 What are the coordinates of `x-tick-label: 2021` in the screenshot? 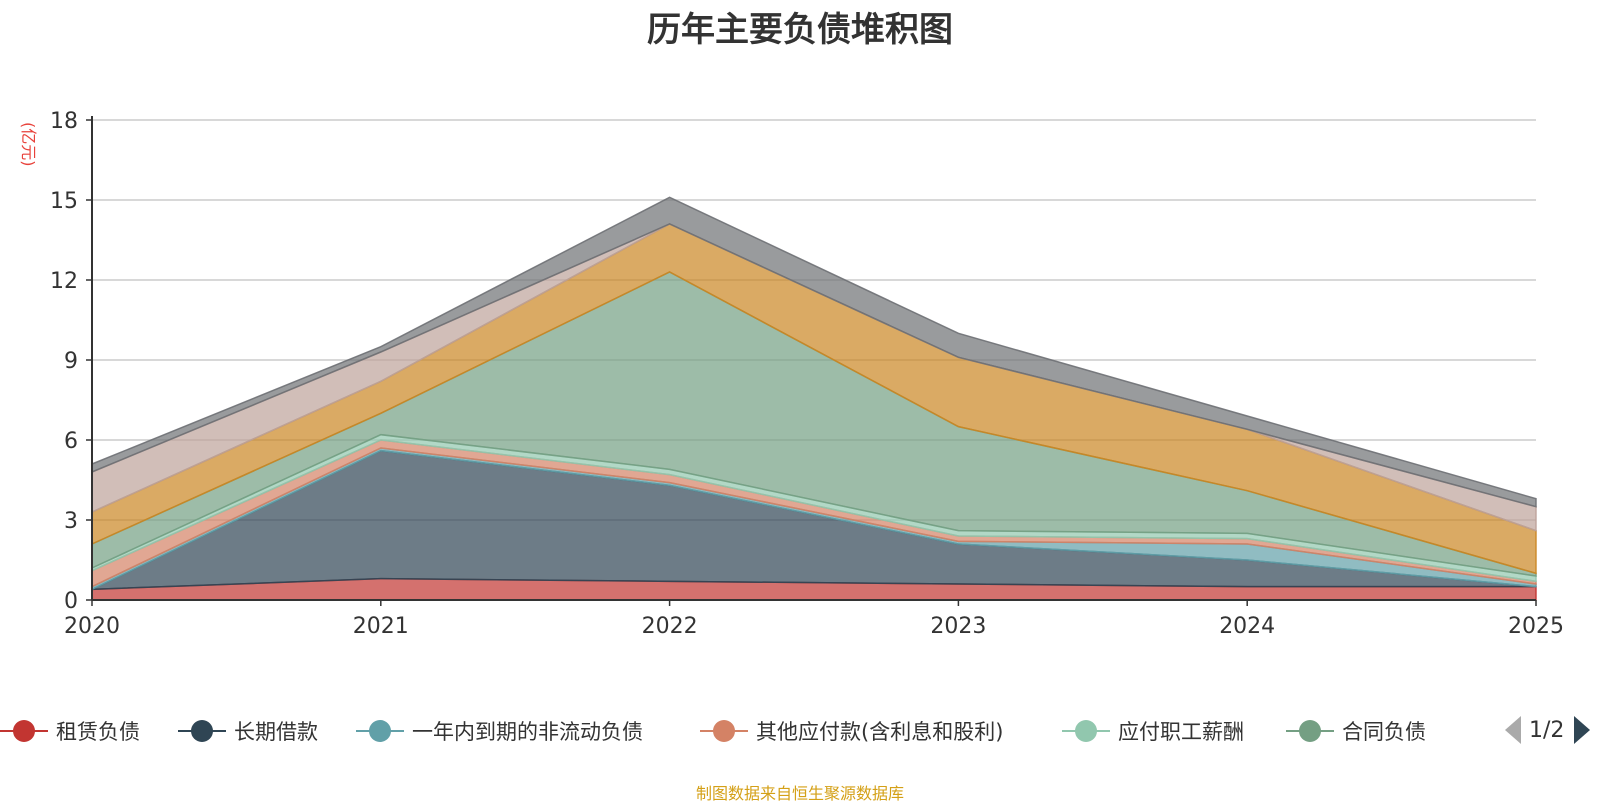 It's located at (381, 626).